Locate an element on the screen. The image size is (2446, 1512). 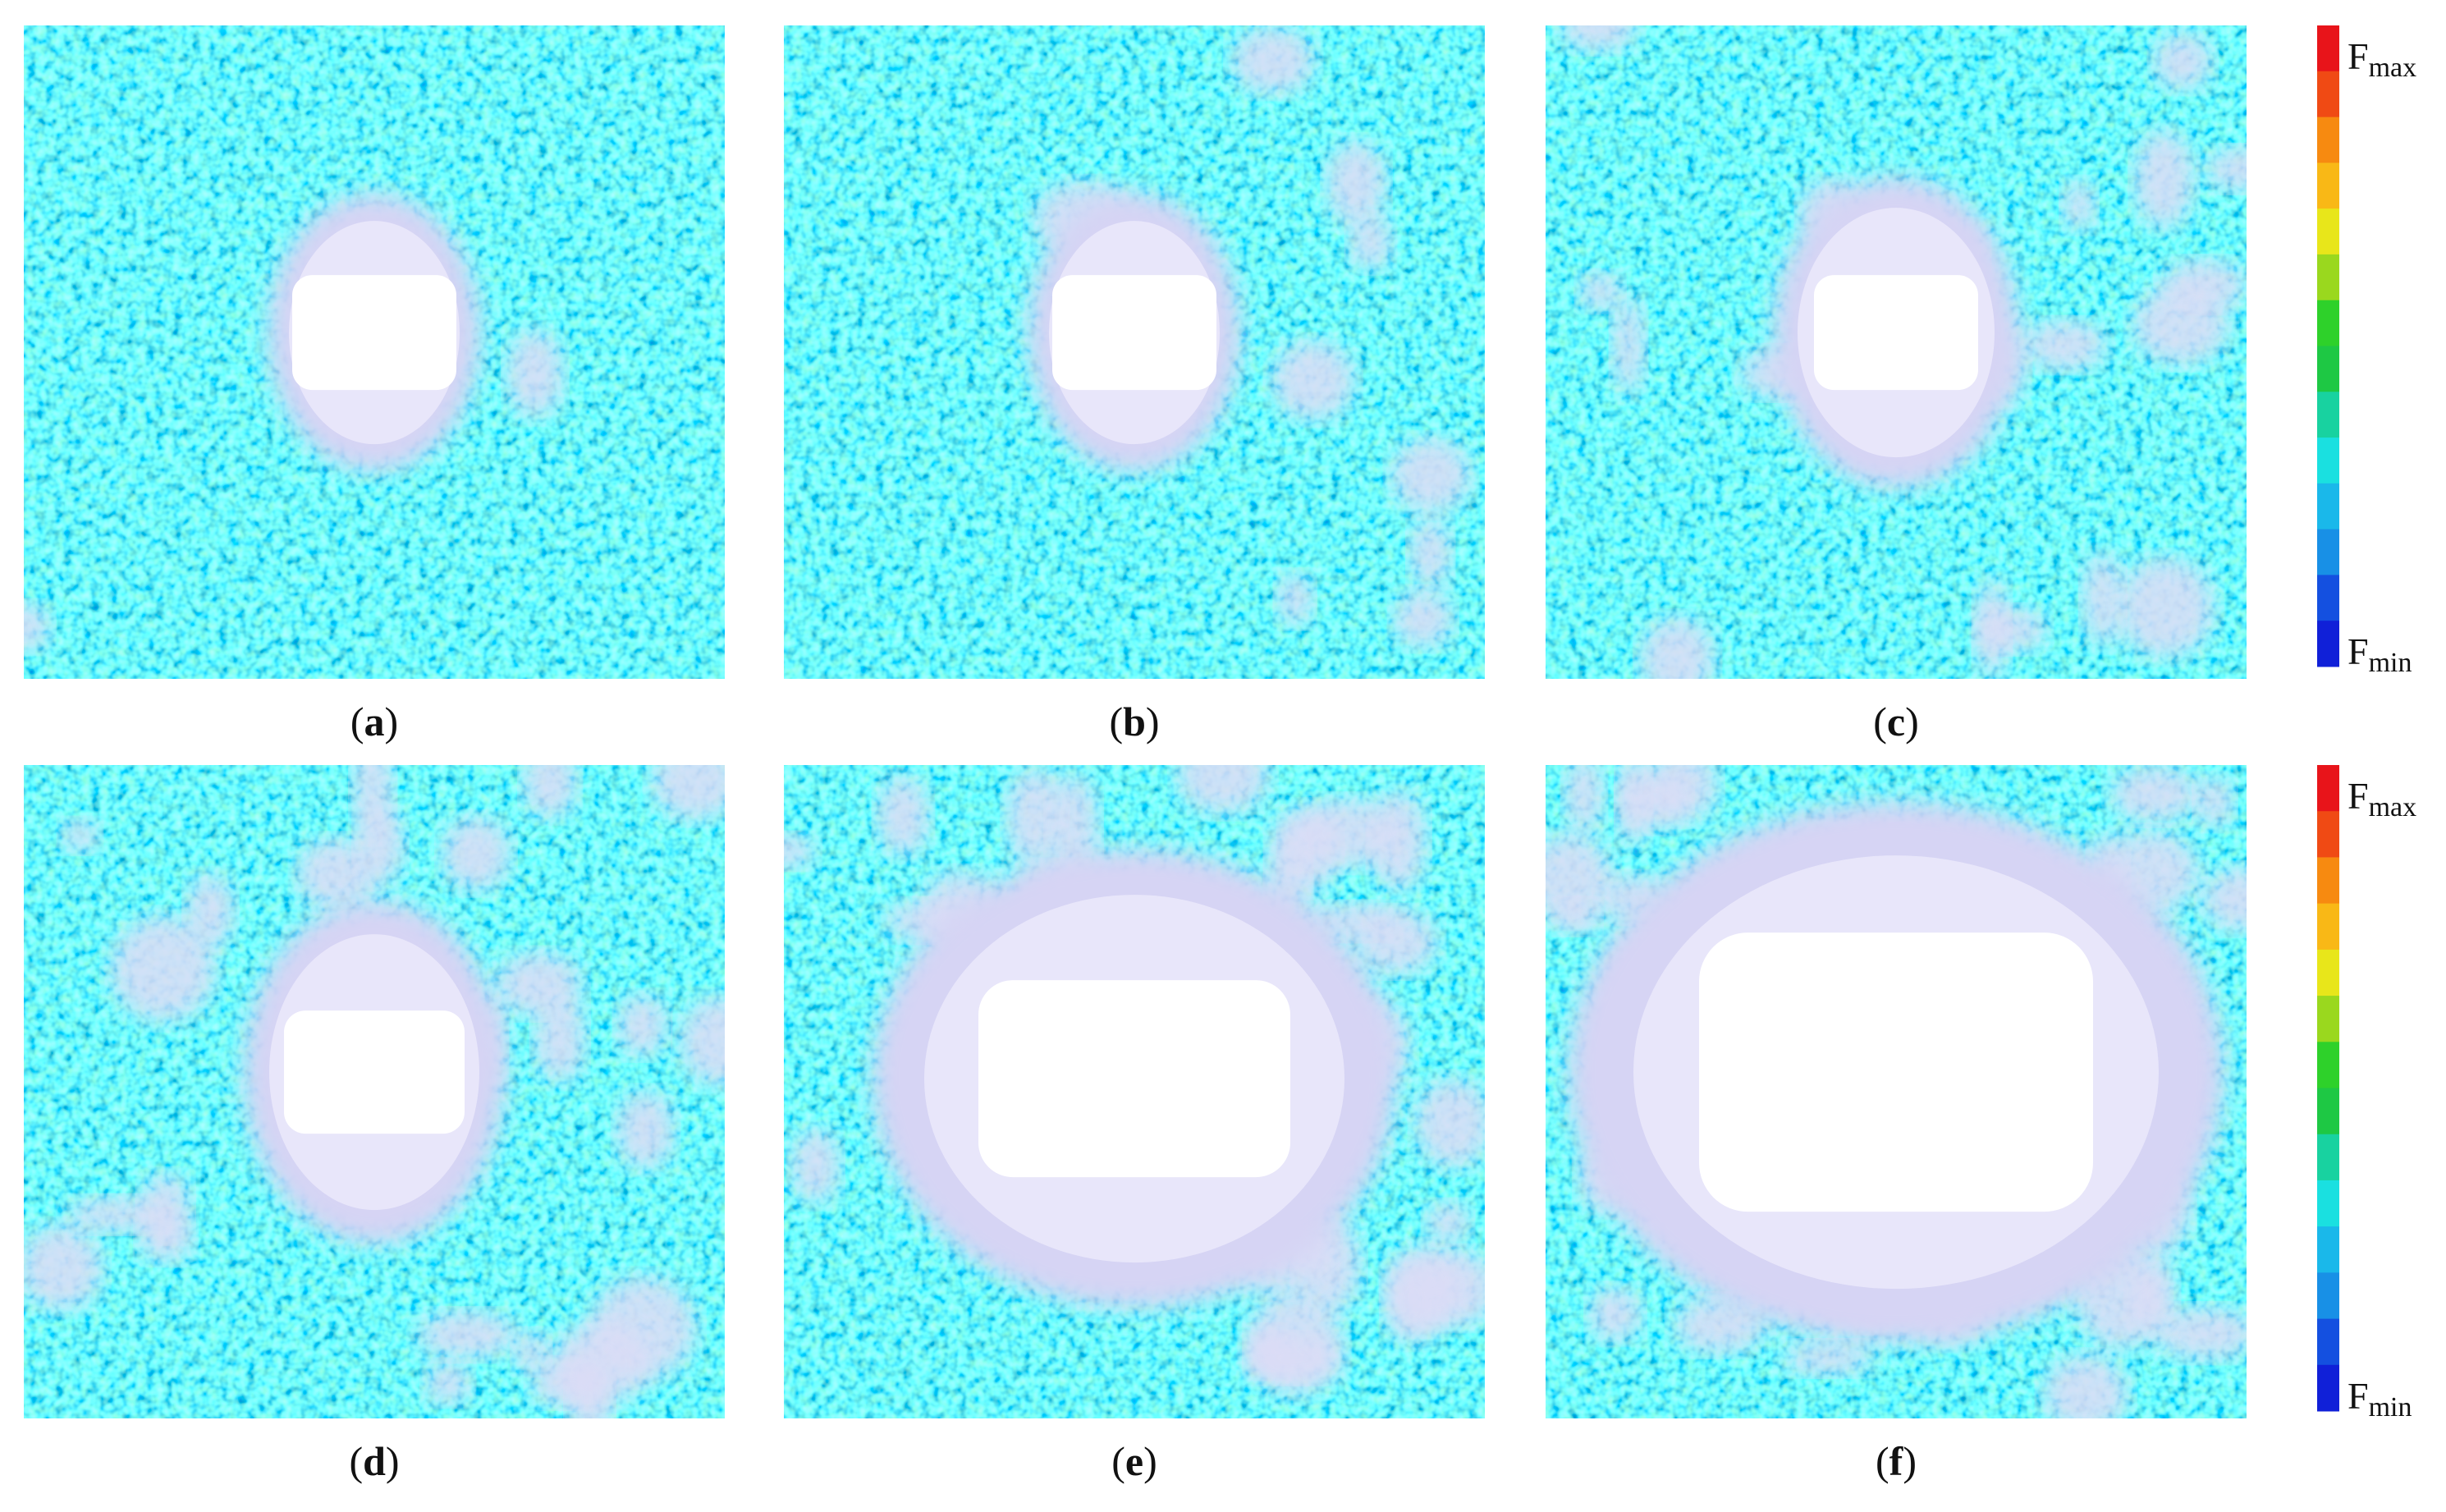
panel-label: (c) is located at coordinates (1896, 722).